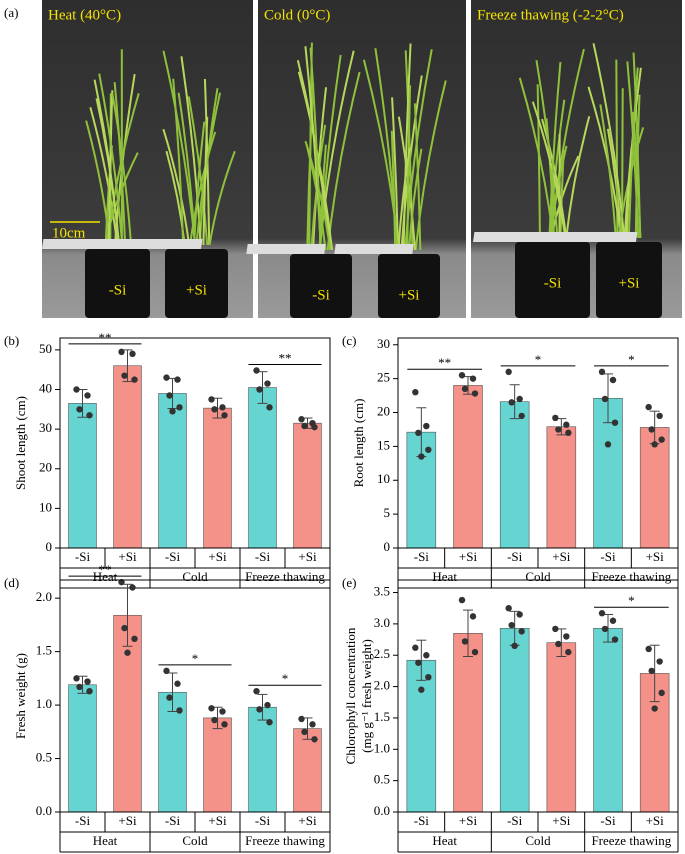  I want to click on photo-title: Freeze thawing (-2-2°C), so click(550, 15).